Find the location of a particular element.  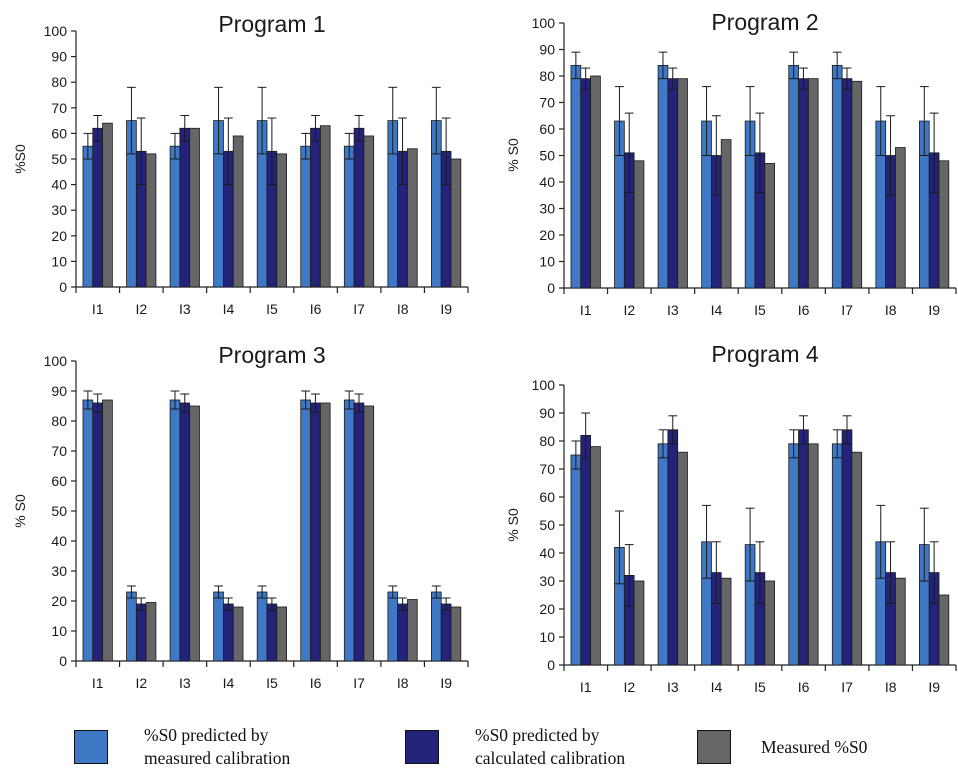

legend-label-line: measured calibration is located at coordinates (217, 758).